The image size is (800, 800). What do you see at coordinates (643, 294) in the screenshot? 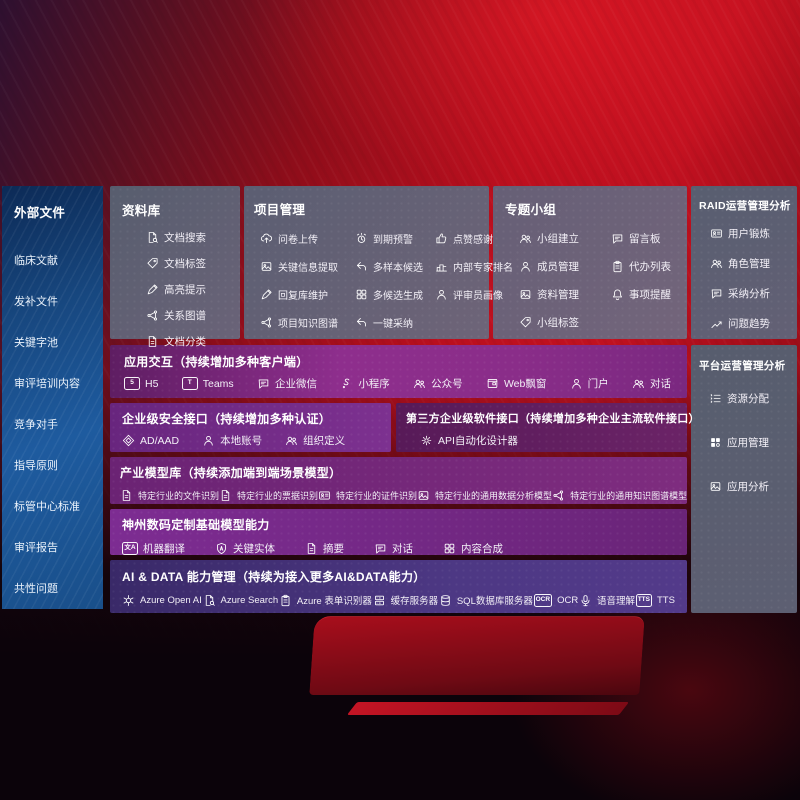
I see `feature-item: 事项提醒` at bounding box center [643, 294].